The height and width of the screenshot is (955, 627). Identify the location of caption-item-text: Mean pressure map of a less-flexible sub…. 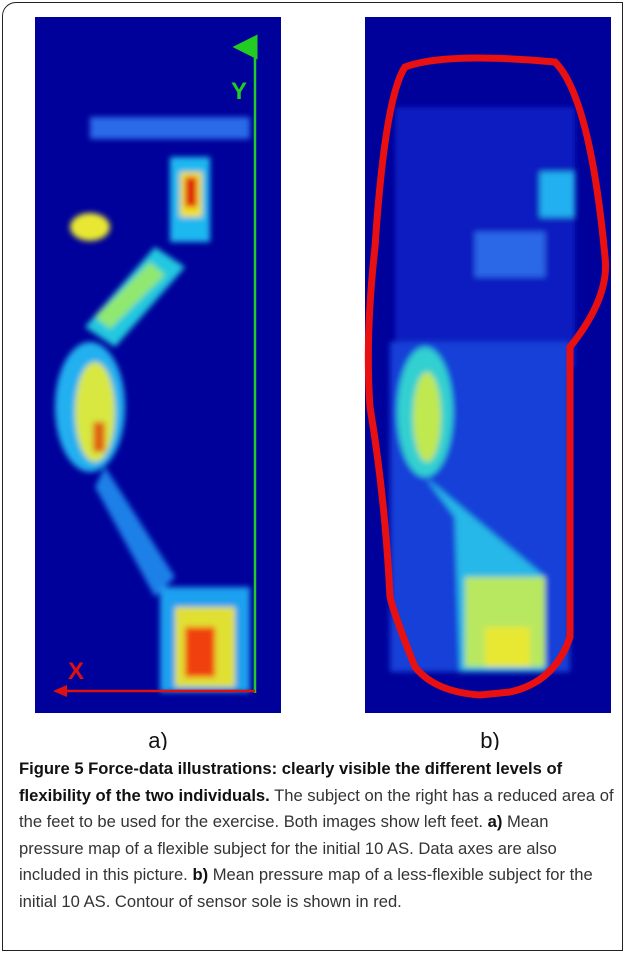
(306, 888).